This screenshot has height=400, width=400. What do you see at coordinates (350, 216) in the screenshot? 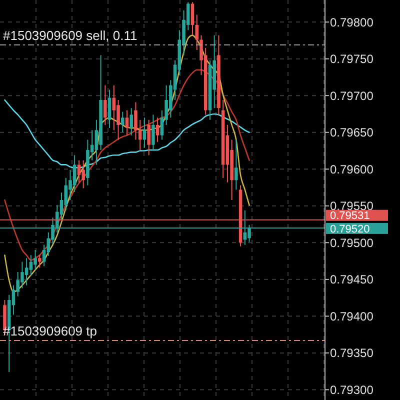
I see `ref-line-label: 0.79531` at bounding box center [350, 216].